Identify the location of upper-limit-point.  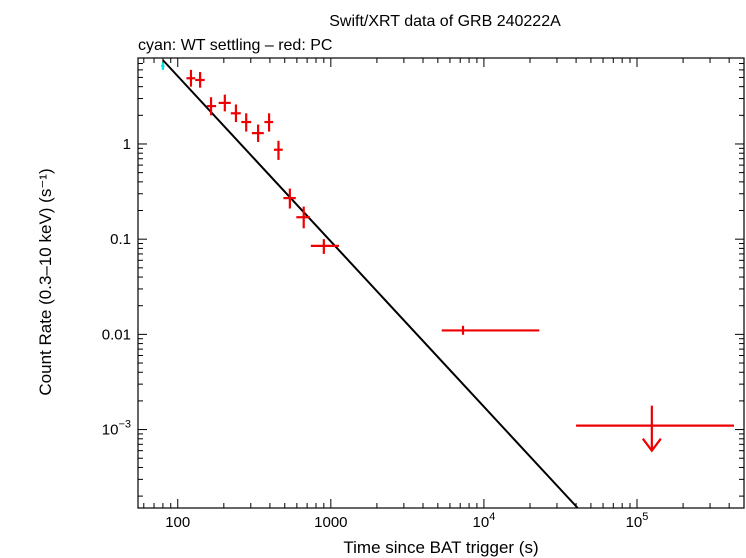
(655, 429).